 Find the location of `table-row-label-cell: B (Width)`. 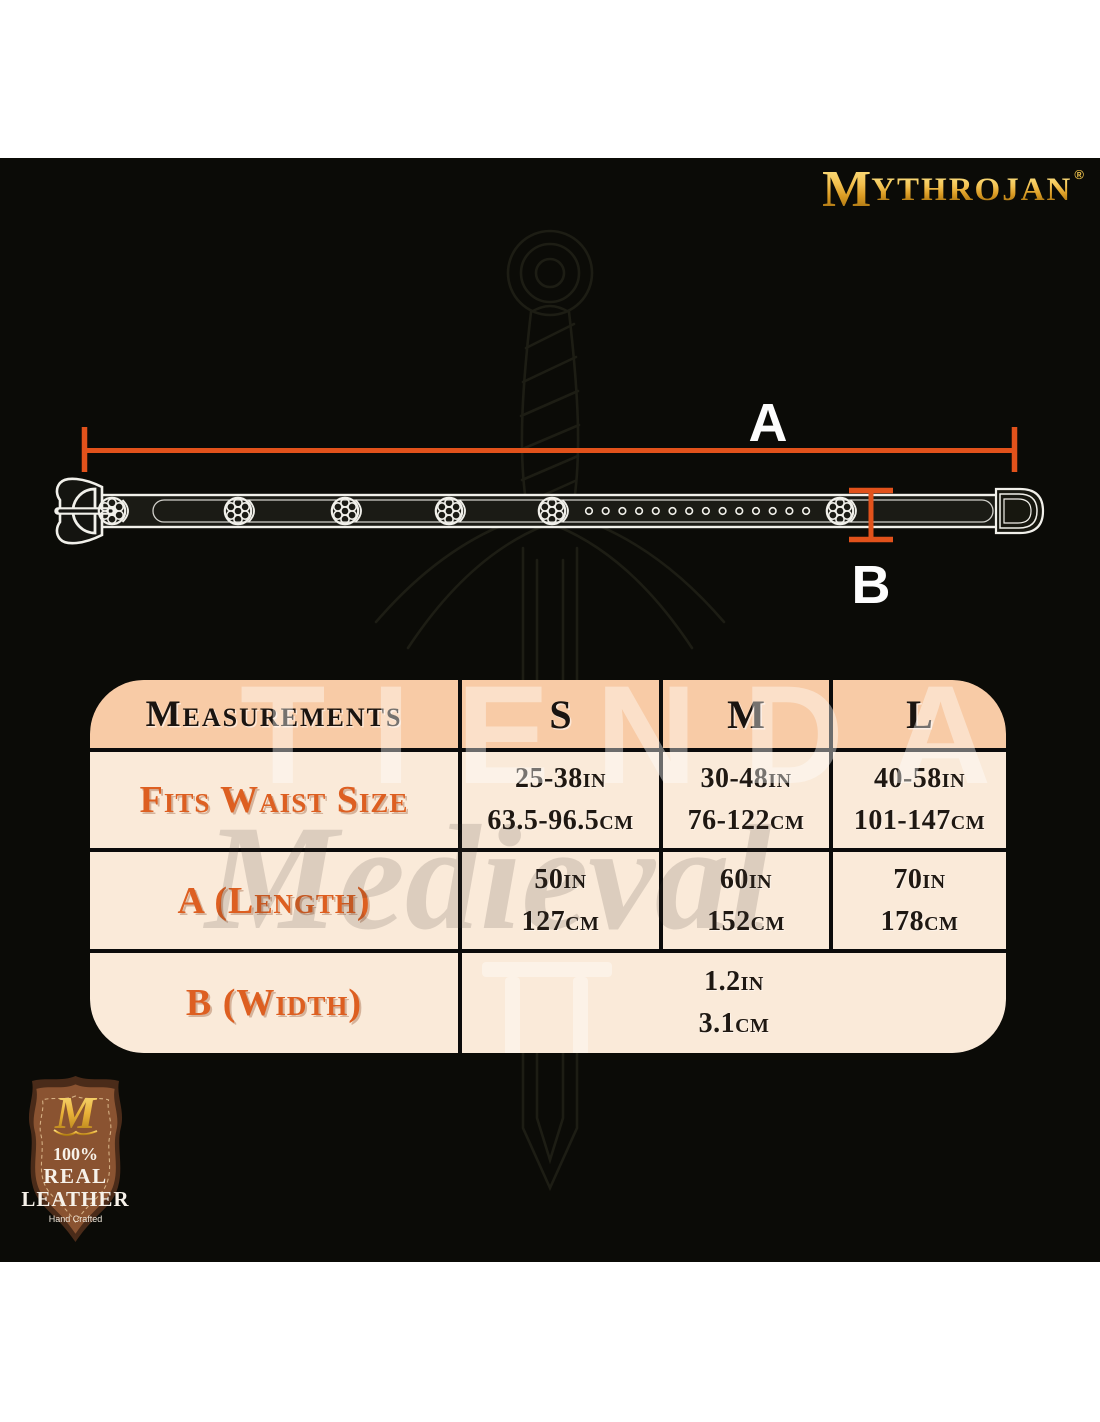

table-row-label-cell: B (Width) is located at coordinates (274, 1003).